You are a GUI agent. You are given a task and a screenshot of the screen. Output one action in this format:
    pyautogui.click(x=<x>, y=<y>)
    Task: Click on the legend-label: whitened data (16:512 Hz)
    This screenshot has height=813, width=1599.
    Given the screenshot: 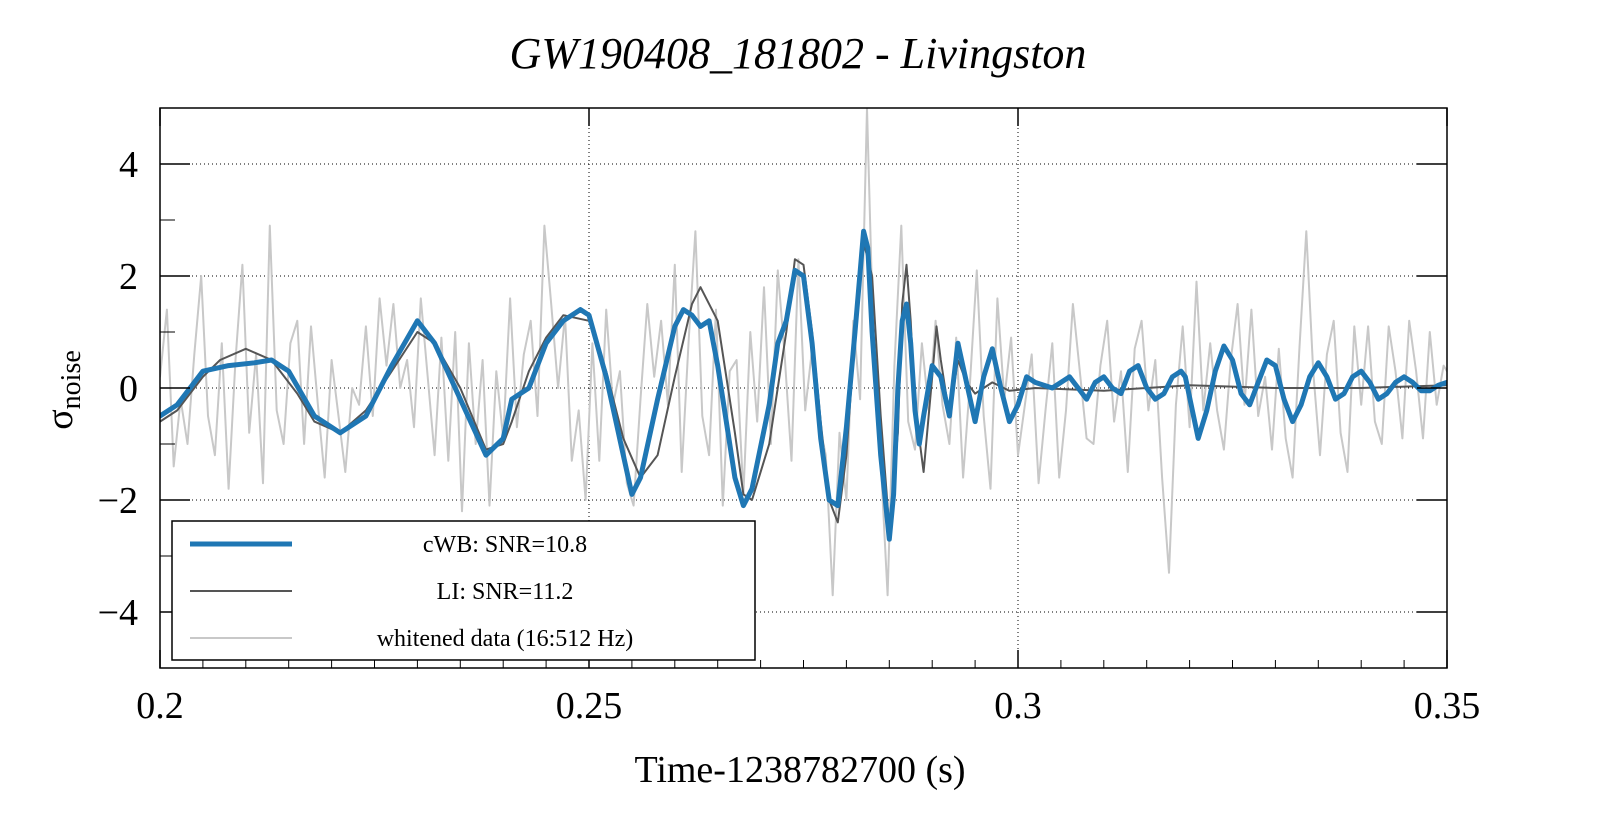 What is the action you would take?
    pyautogui.click(x=505, y=639)
    